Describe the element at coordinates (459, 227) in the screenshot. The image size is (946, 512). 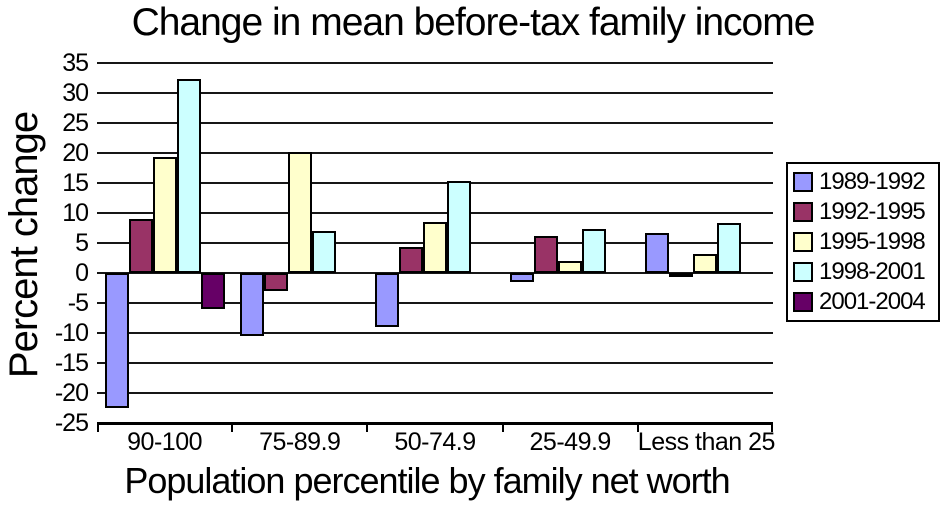
I see `bar-1998-2001-50-74.9` at that location.